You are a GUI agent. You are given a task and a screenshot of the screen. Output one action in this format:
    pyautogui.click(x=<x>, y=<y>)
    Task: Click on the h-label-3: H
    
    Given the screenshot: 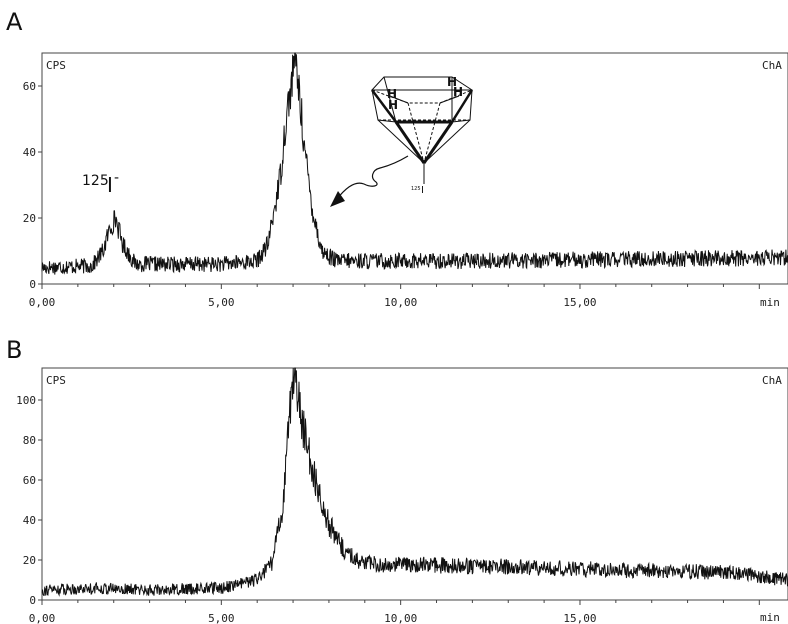 What is the action you would take?
    pyautogui.click(x=452, y=82)
    